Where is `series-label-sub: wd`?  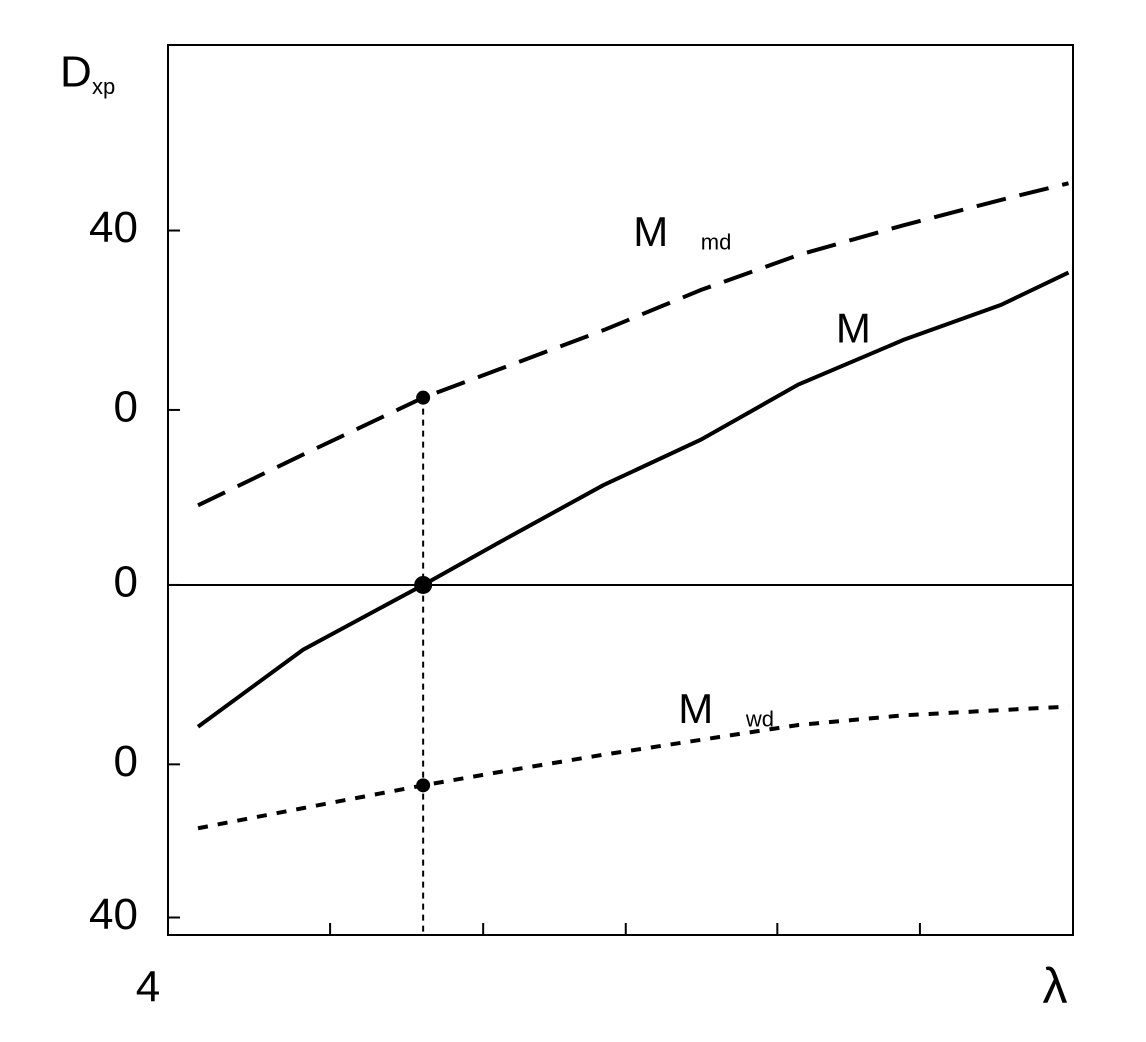
series-label-sub: wd is located at coordinates (759, 718).